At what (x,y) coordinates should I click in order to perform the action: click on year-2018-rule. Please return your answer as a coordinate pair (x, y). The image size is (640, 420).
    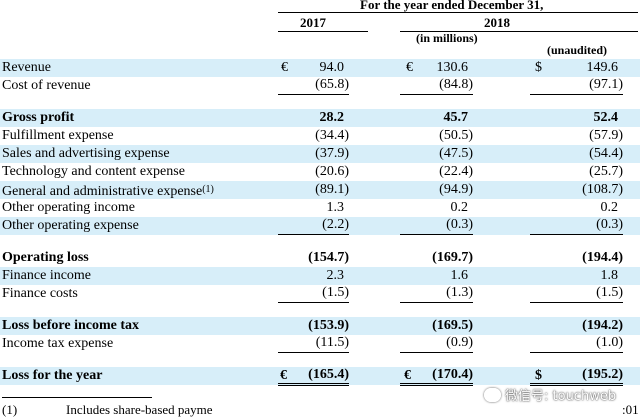
    Looking at the image, I should click on (519, 31).